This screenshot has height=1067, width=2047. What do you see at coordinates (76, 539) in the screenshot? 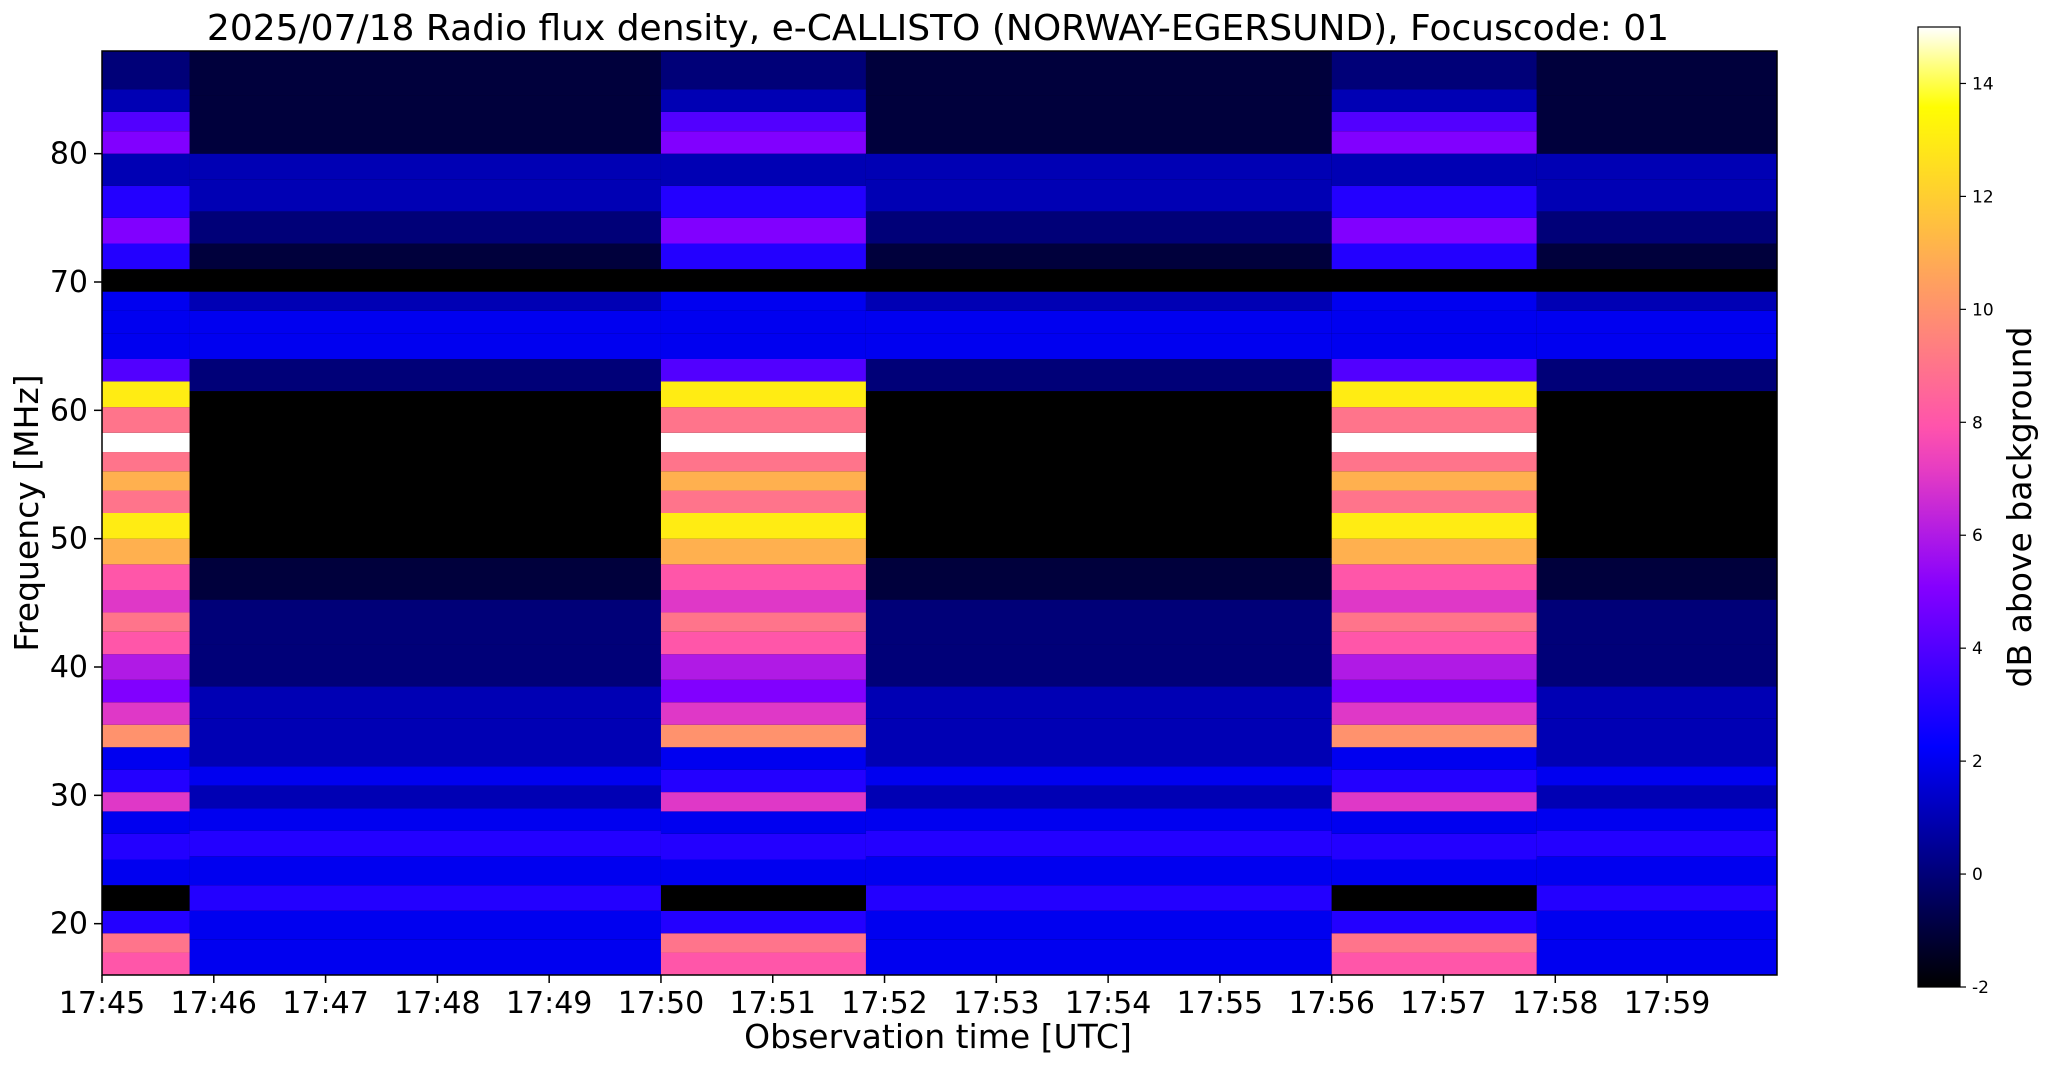
I see `y-axis: 20 30 40 50 60 70 80` at bounding box center [76, 539].